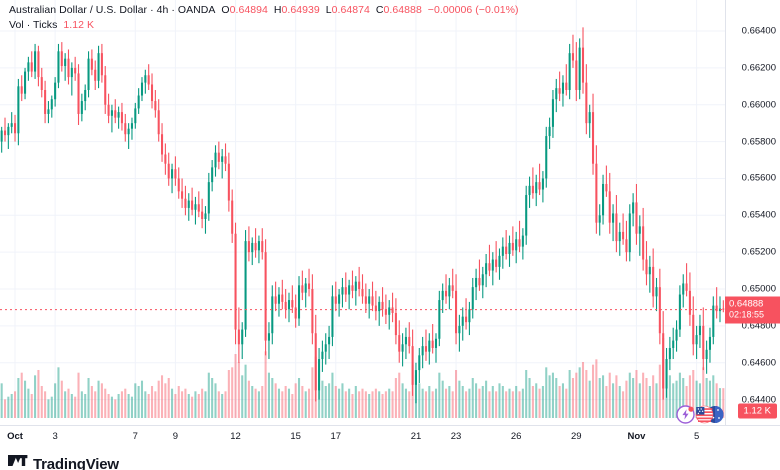  I want to click on price-tick-label: 0.64600, so click(758, 363).